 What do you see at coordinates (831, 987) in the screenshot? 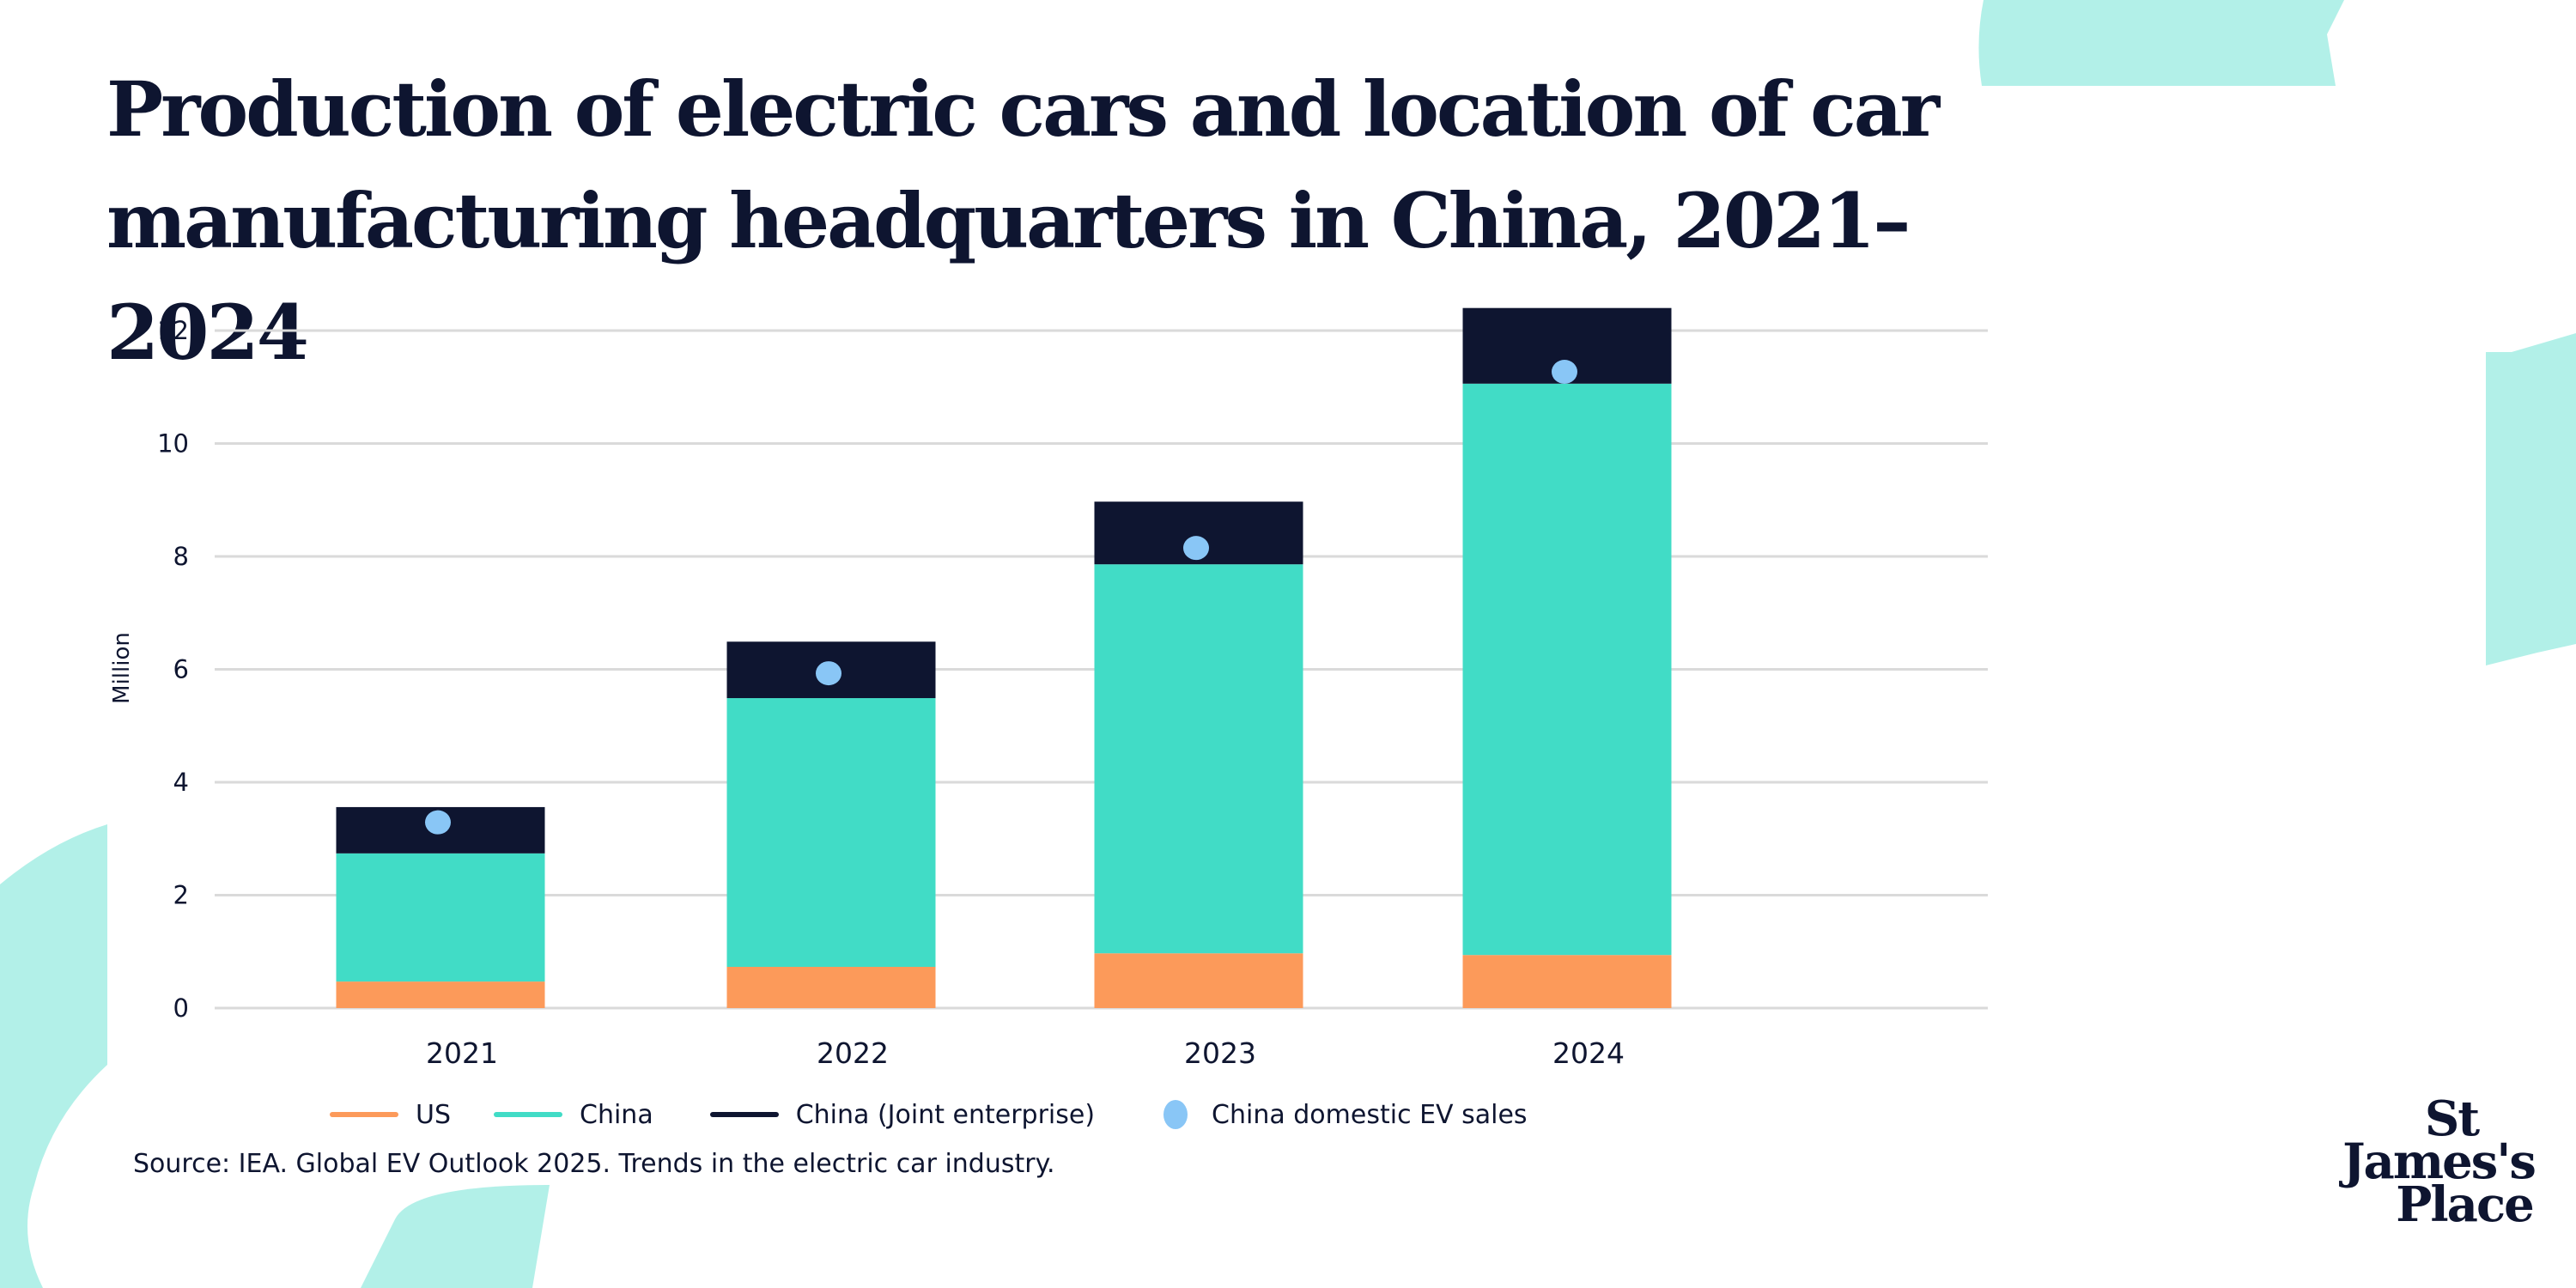
I see `bar-us-2022` at bounding box center [831, 987].